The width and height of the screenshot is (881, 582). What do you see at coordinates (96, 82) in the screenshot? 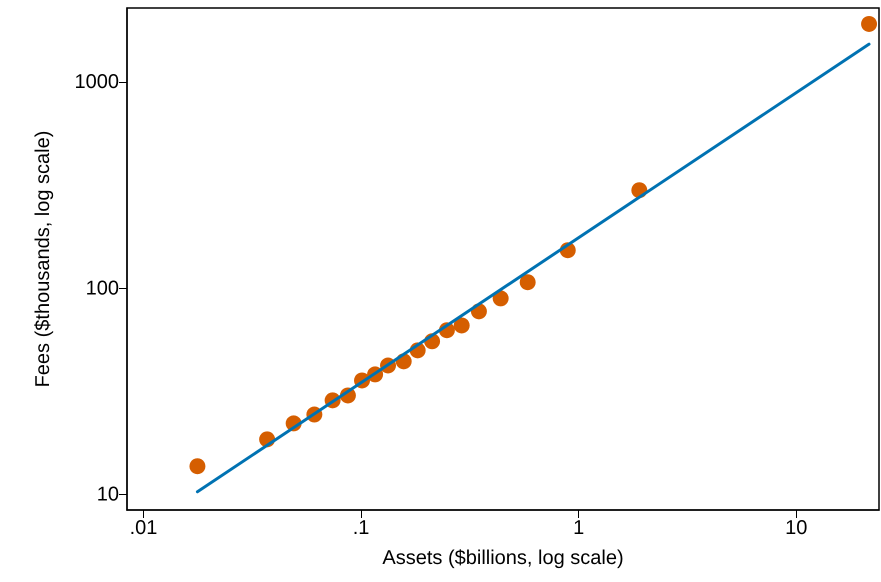
I see `y-tick-label: 1000` at bounding box center [96, 82].